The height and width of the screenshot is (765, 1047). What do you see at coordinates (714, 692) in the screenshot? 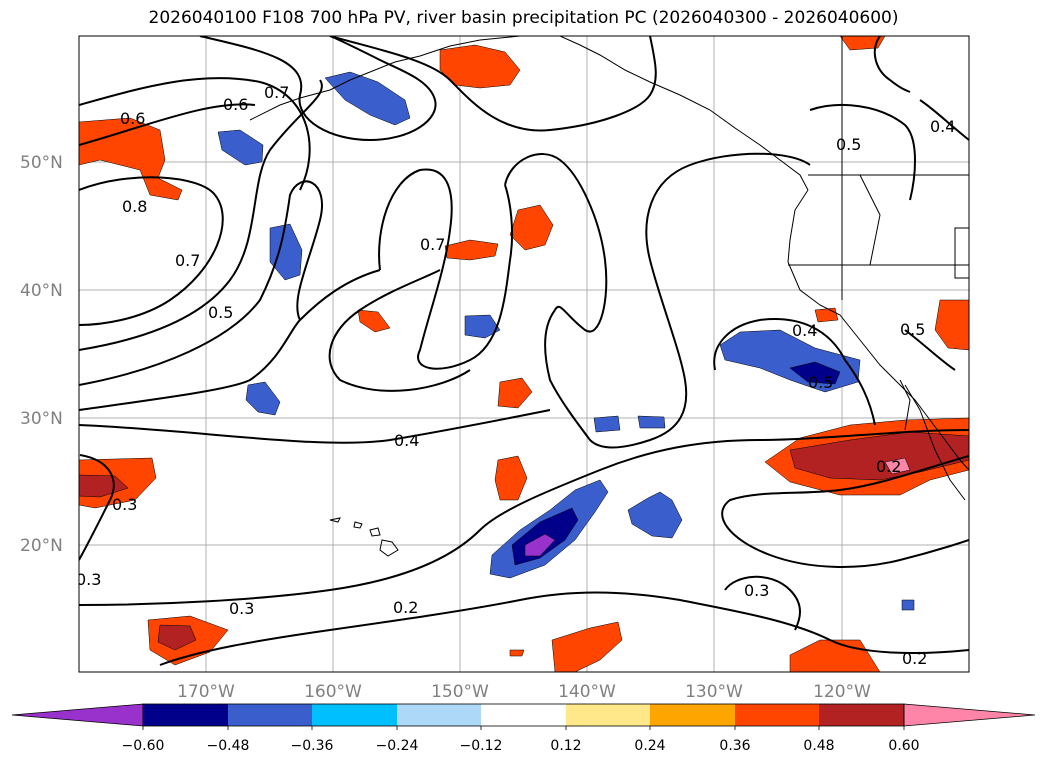
I see `lon-label: 130°W` at bounding box center [714, 692].